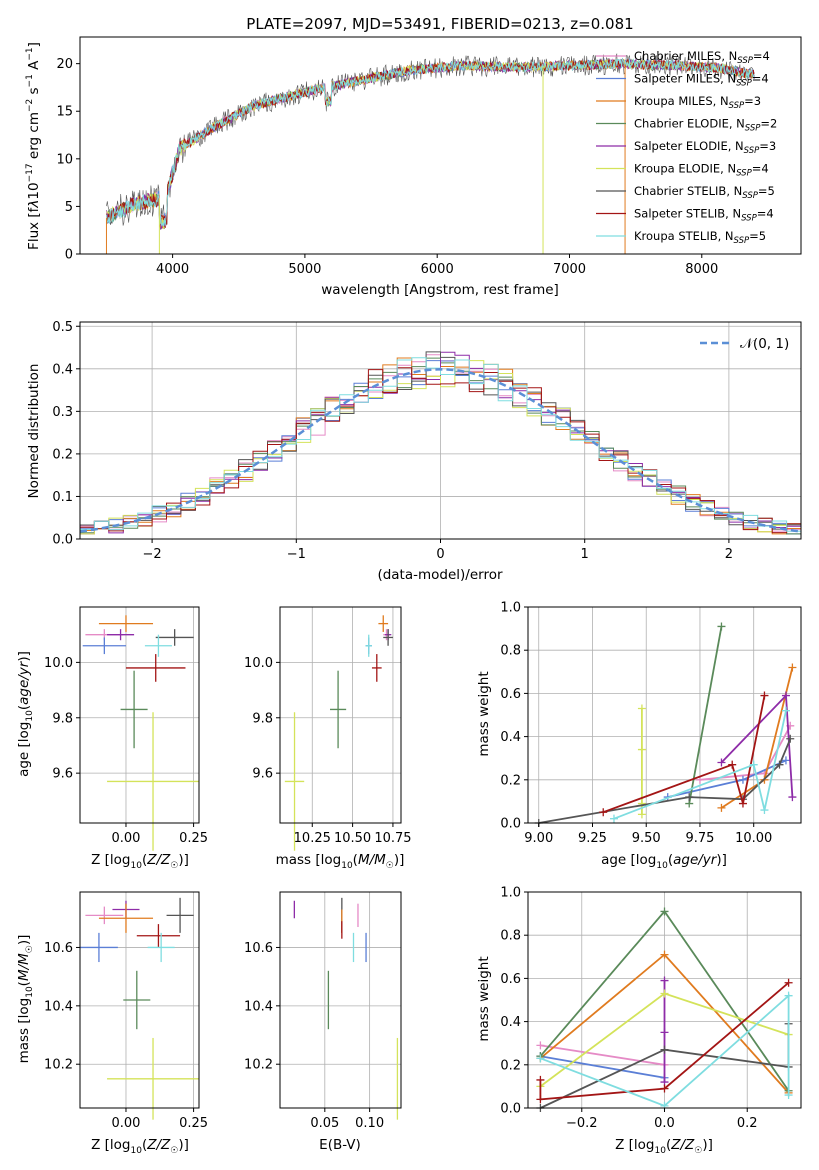 The width and height of the screenshot is (819, 1170). What do you see at coordinates (296, 554) in the screenshot?
I see `x-tick-label: −1` at bounding box center [296, 554].